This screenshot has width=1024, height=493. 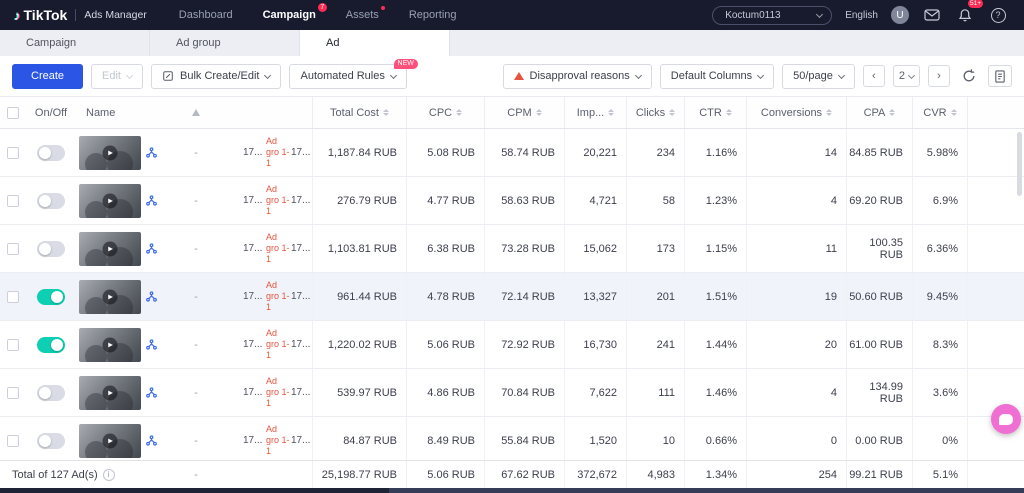 I want to click on edit-button: Edit, so click(x=117, y=76).